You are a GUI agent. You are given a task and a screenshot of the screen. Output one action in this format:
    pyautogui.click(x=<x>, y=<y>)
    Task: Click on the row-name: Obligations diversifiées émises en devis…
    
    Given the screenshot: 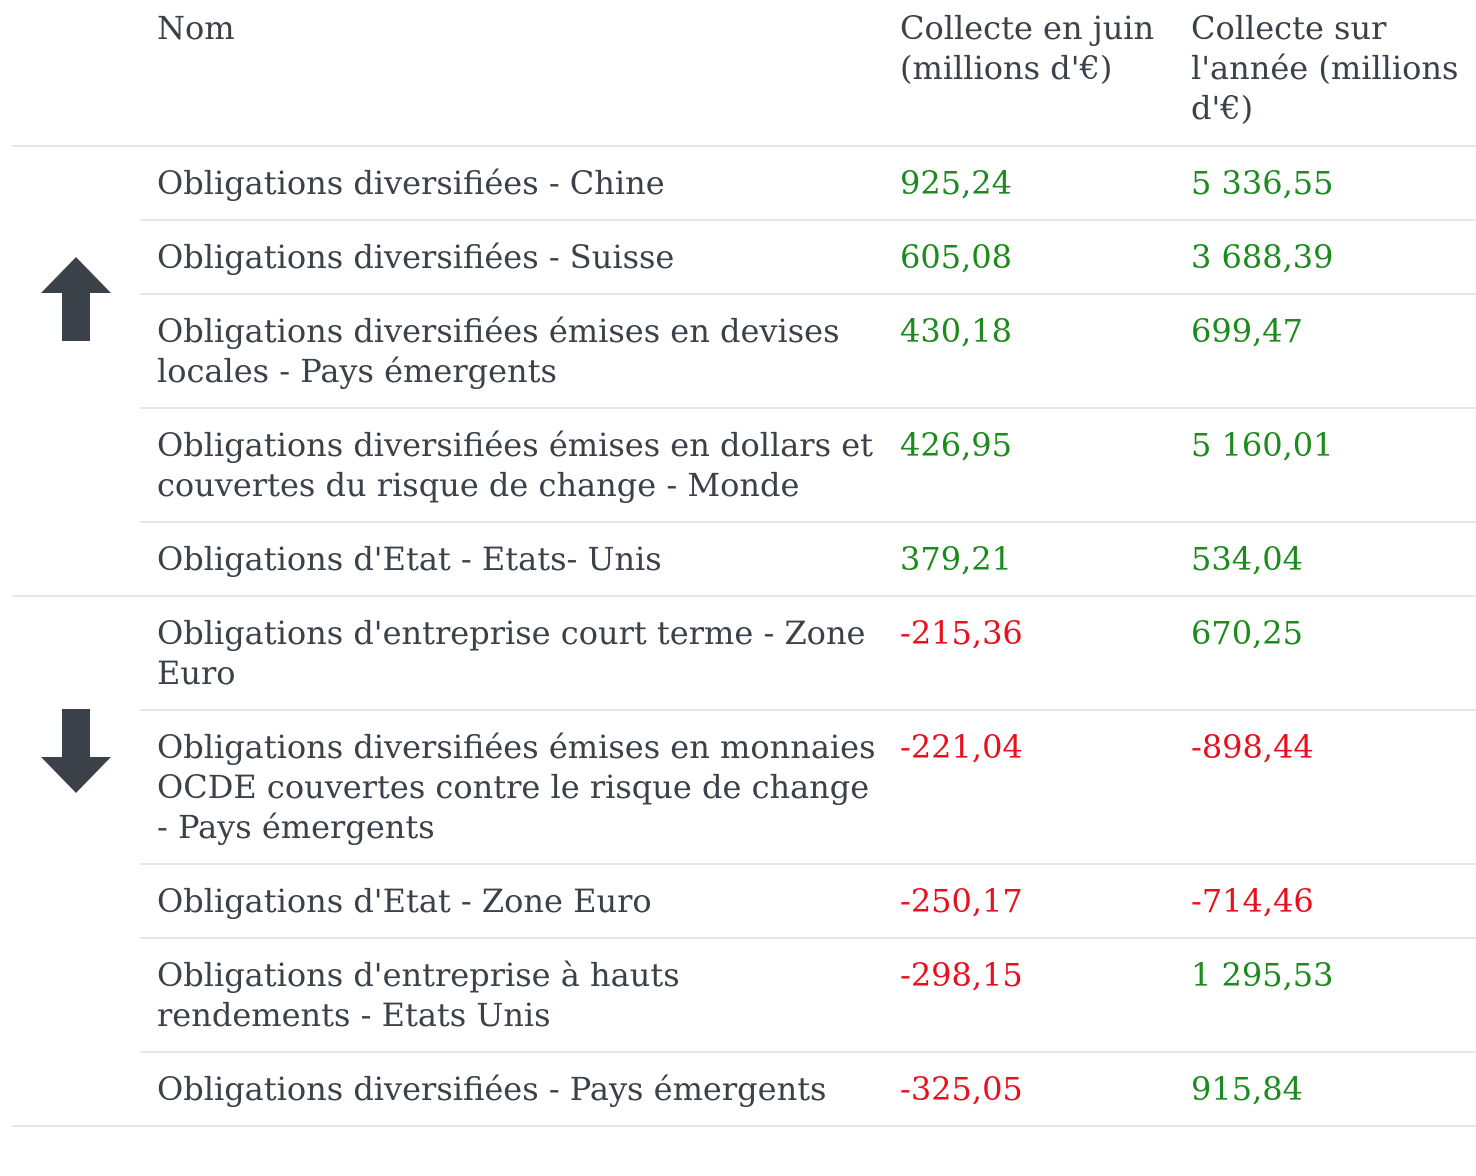 What is the action you would take?
    pyautogui.click(x=498, y=351)
    